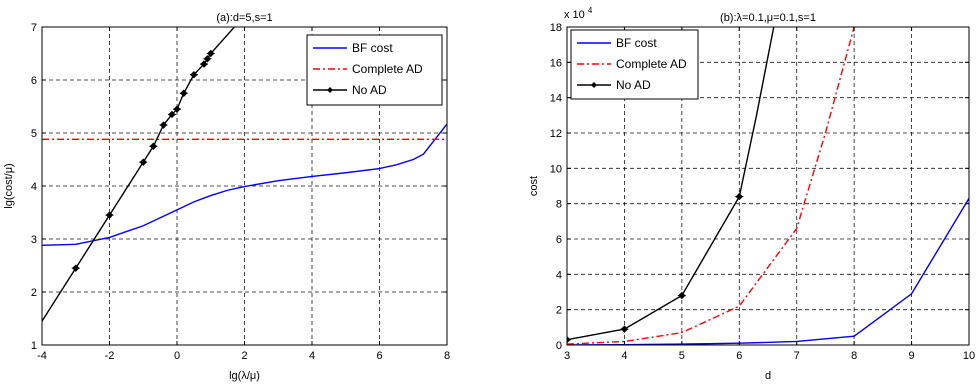 The height and width of the screenshot is (385, 977). I want to click on chart-b-y-scale-label: x 10 4, so click(578, 13).